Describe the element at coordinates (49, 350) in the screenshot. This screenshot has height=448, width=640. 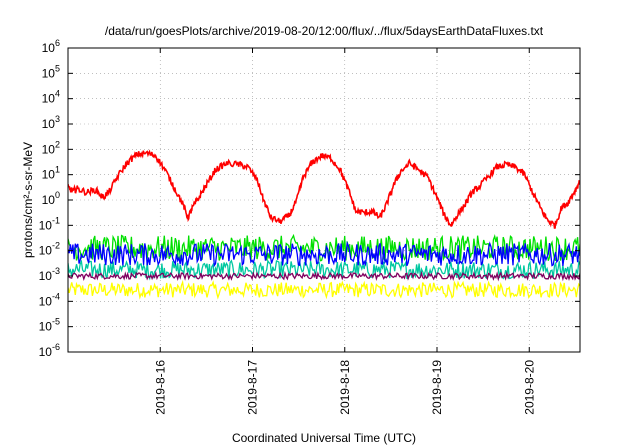
I see `y-tick-label: 10⁻⁶` at that location.